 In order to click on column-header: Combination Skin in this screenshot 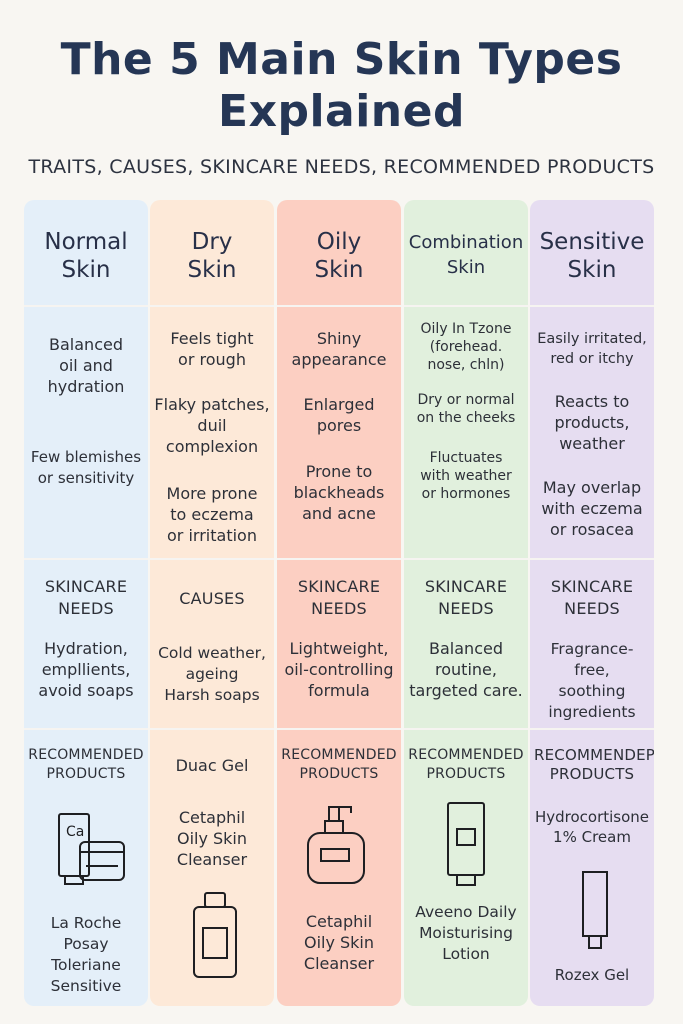, I will do `click(466, 255)`.